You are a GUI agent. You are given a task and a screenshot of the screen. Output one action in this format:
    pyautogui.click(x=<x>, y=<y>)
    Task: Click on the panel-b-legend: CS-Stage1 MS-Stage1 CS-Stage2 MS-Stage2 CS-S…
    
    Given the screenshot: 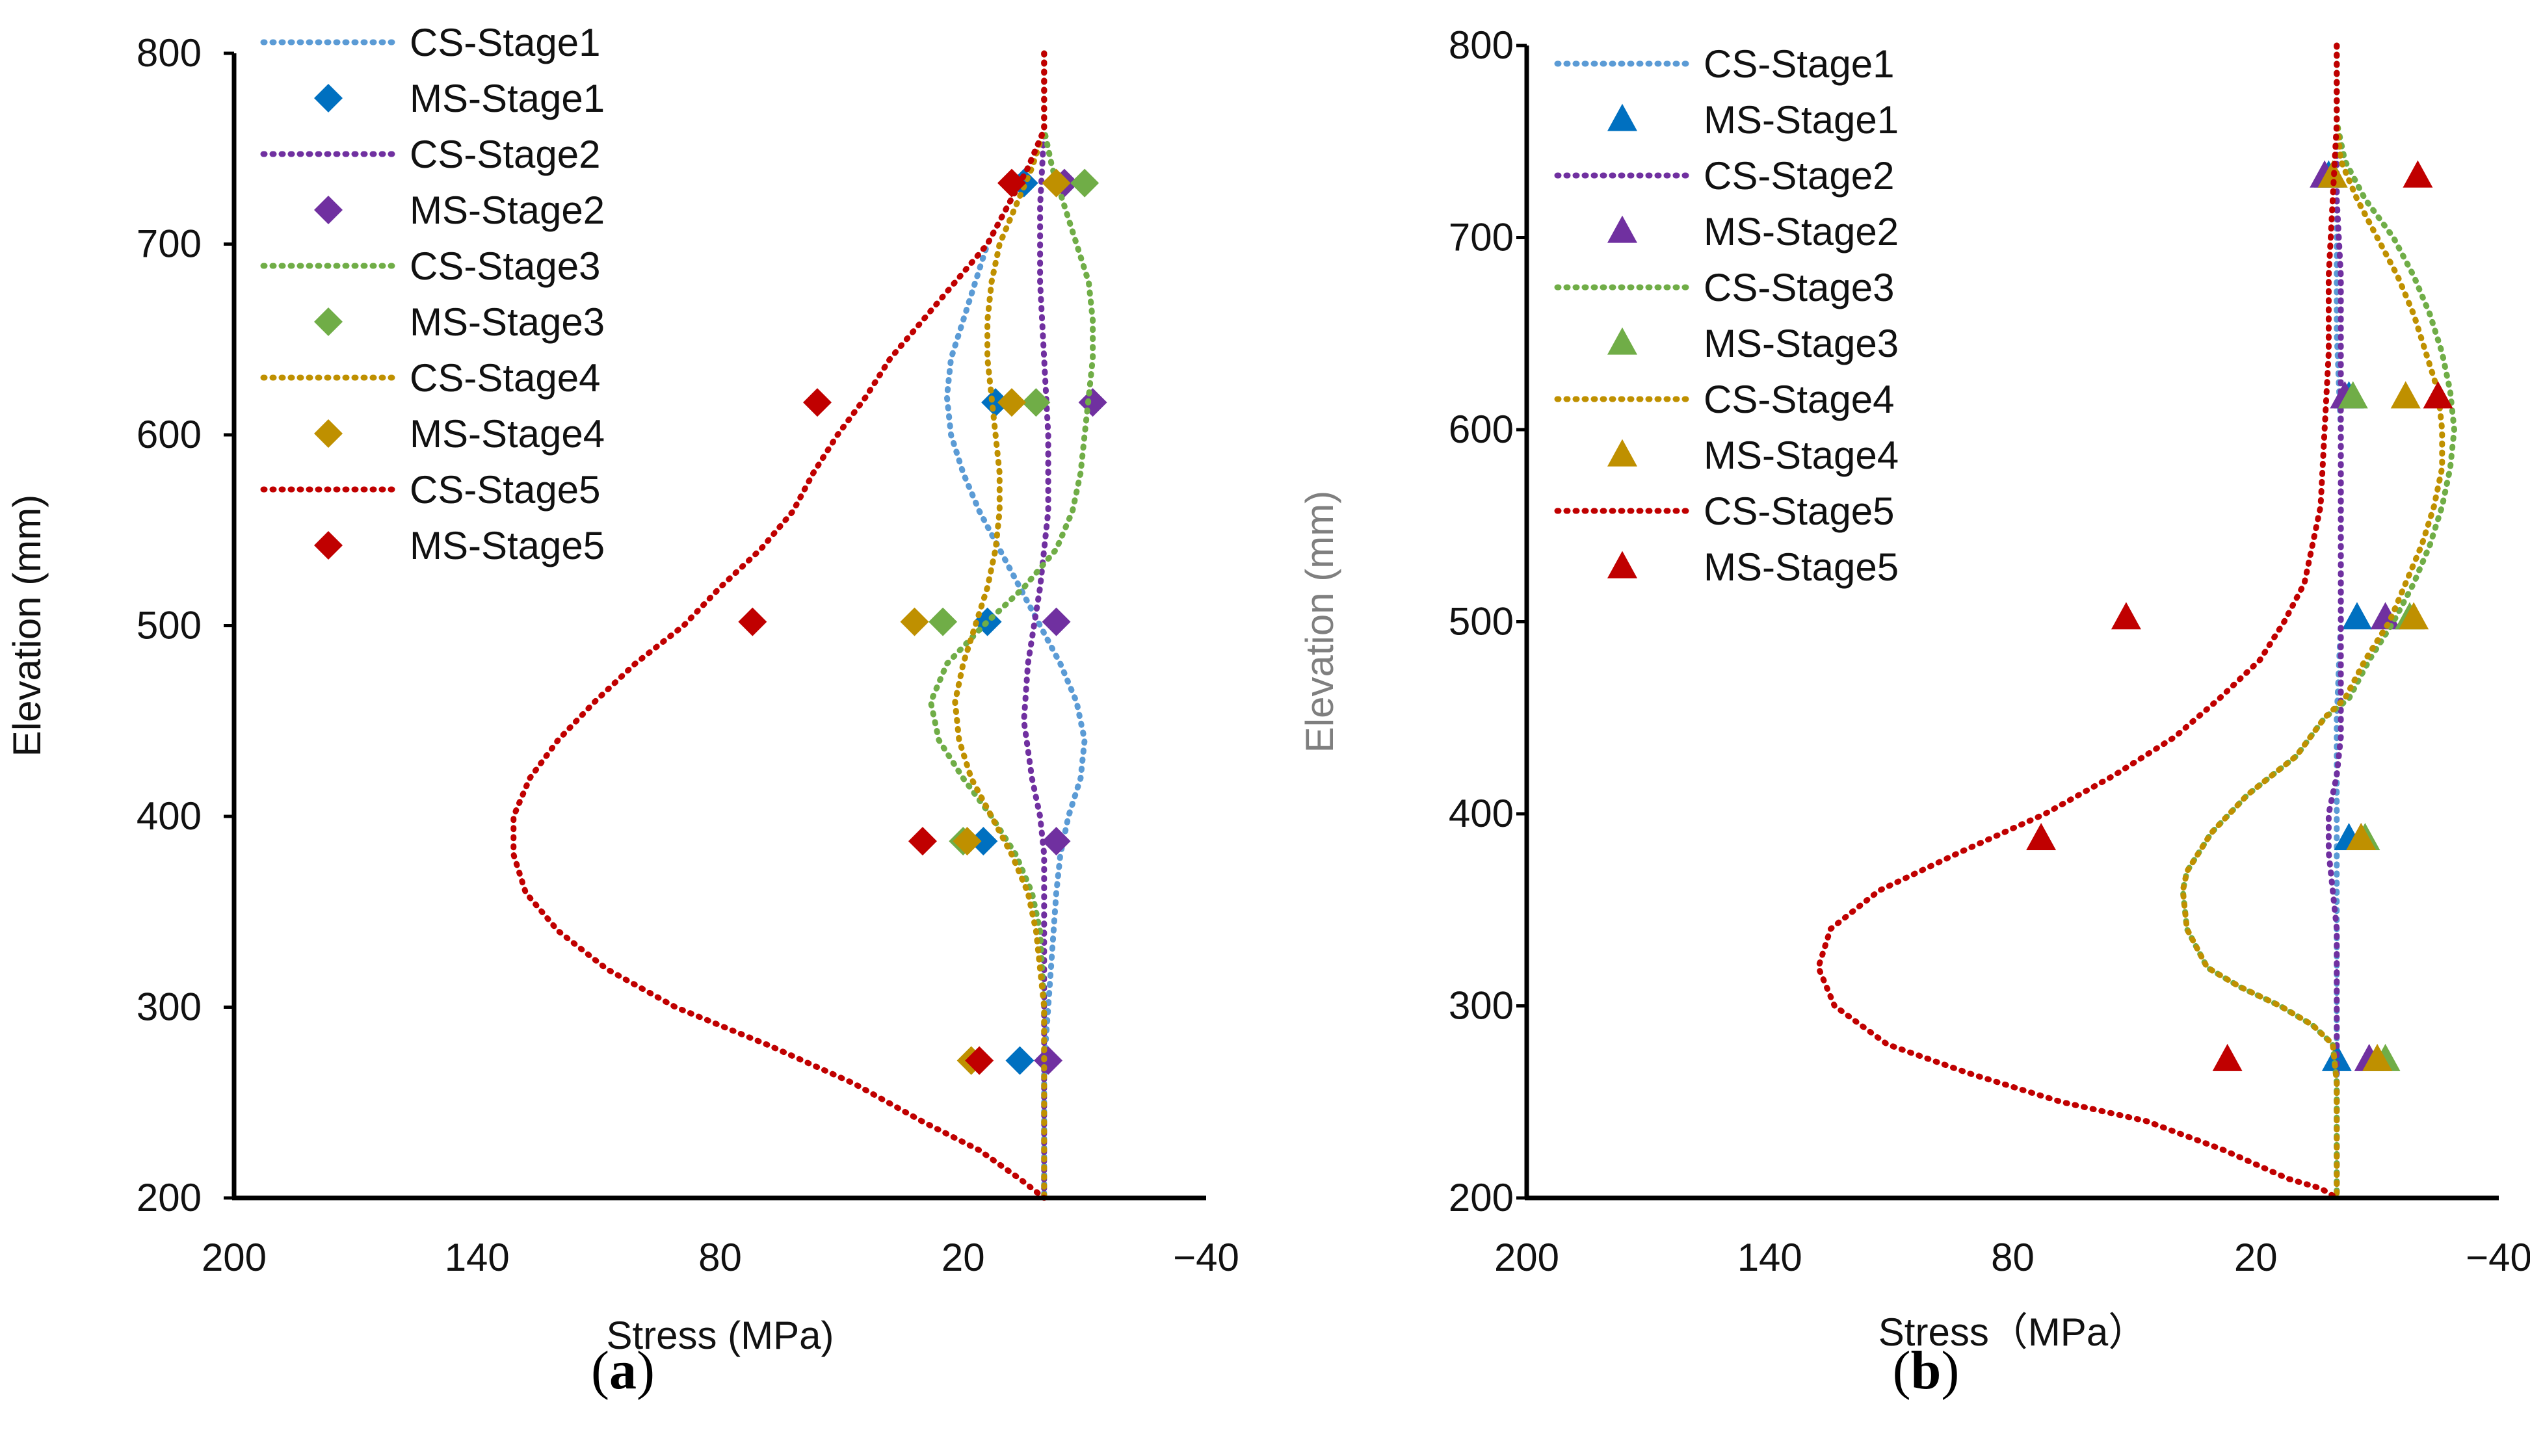 What is the action you would take?
    pyautogui.click(x=1726, y=316)
    